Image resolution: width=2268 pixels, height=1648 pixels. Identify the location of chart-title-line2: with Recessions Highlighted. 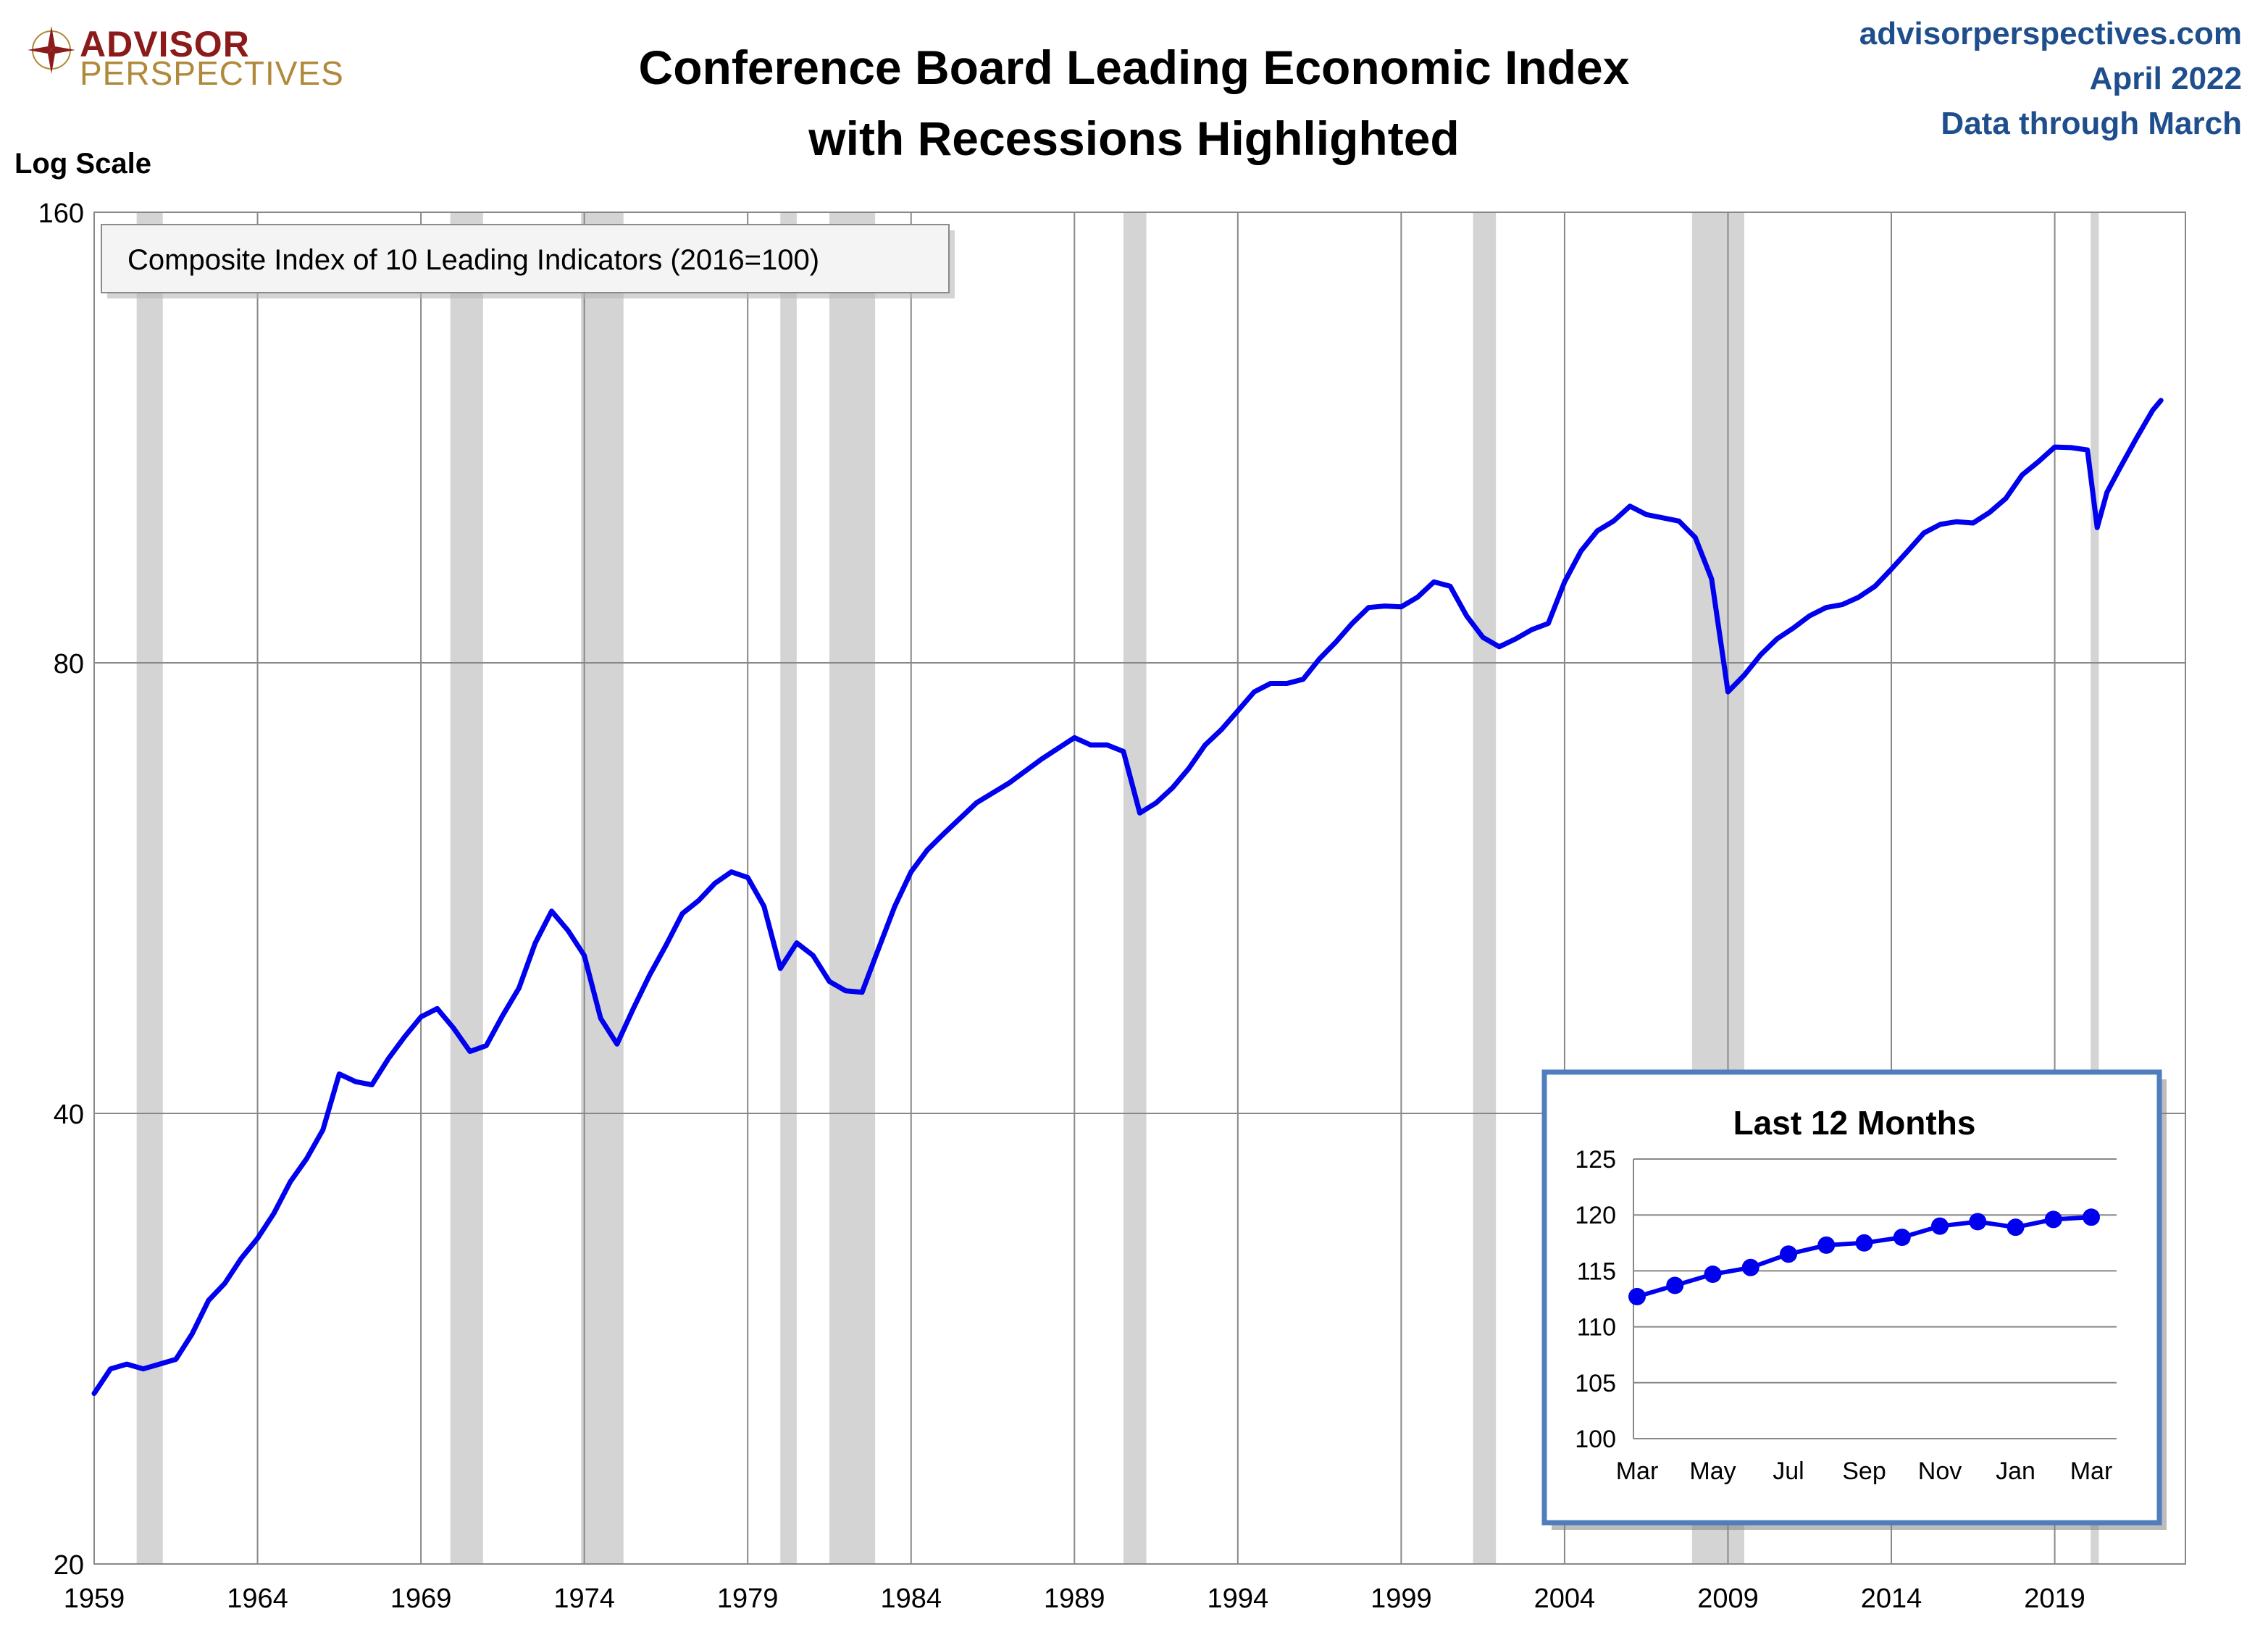
(1134, 138).